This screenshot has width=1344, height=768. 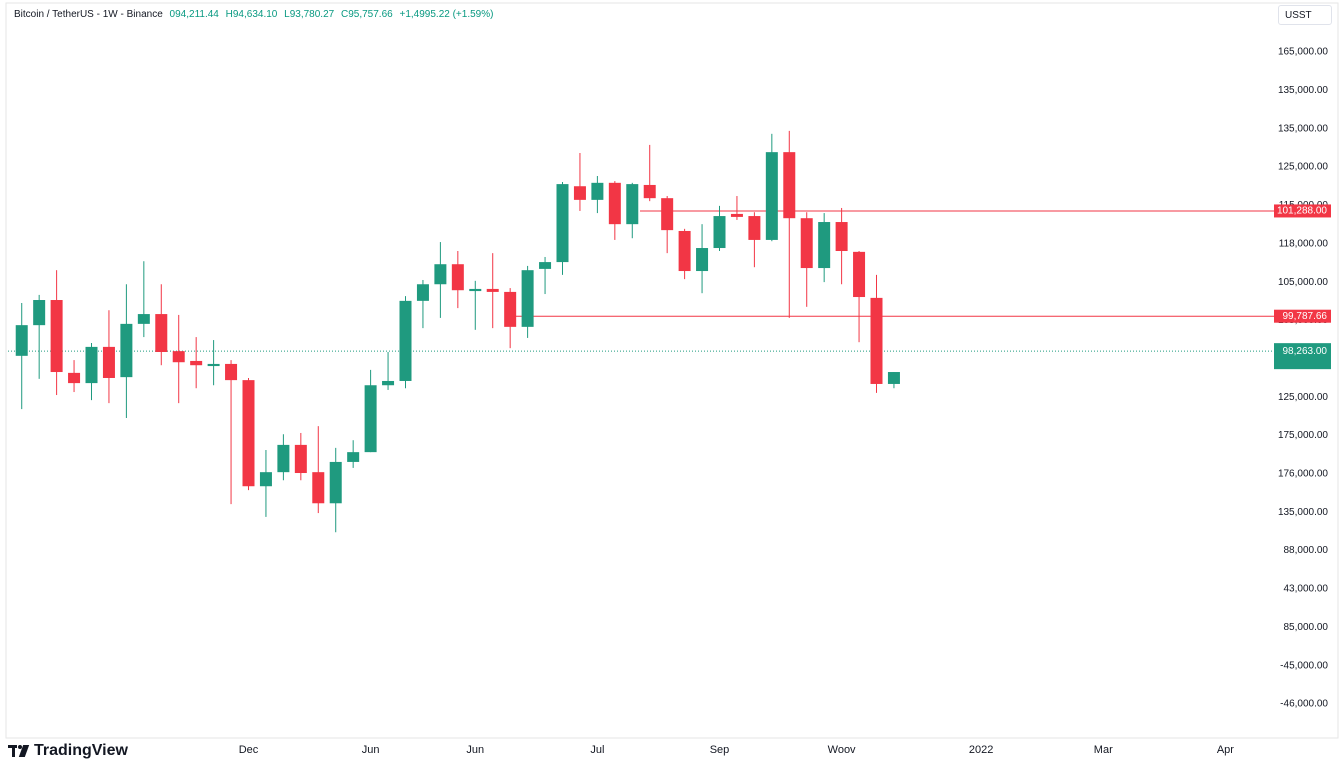 I want to click on x-tick-label: Woov, so click(x=842, y=750).